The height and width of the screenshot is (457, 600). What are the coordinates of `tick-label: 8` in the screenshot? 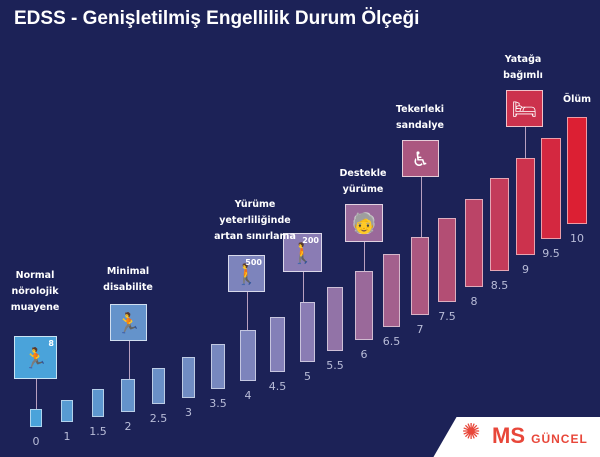 It's located at (474, 301).